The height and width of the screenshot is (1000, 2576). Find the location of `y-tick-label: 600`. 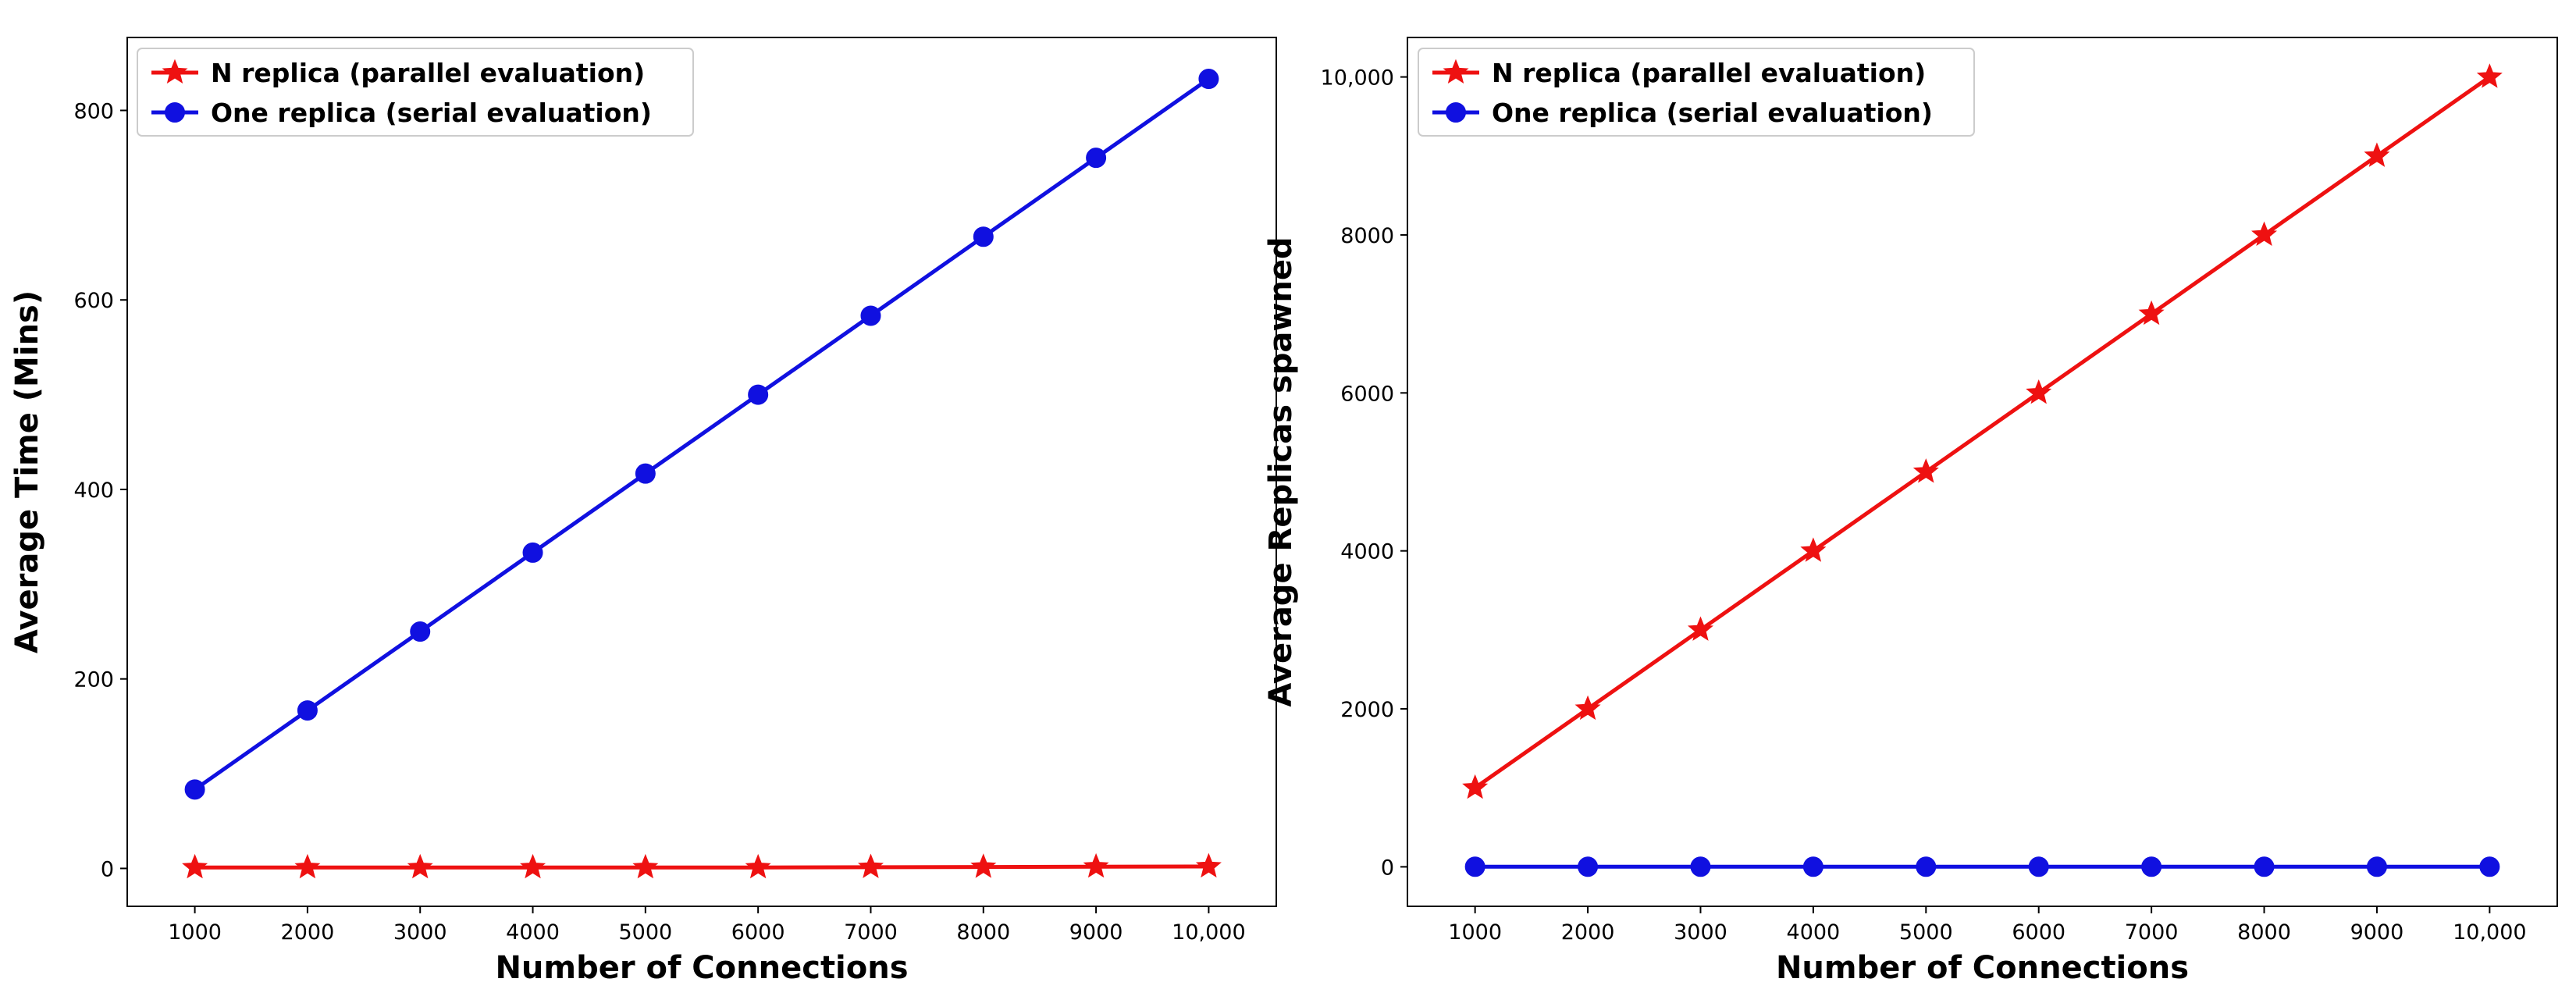

y-tick-label: 600 is located at coordinates (93, 301).